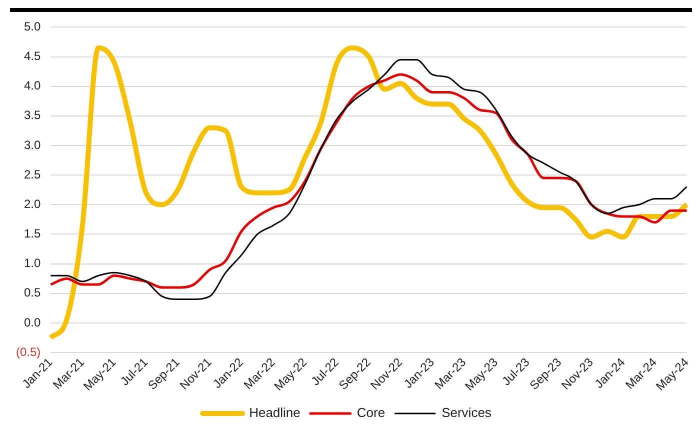  What do you see at coordinates (467, 412) in the screenshot?
I see `legend-label: Services` at bounding box center [467, 412].